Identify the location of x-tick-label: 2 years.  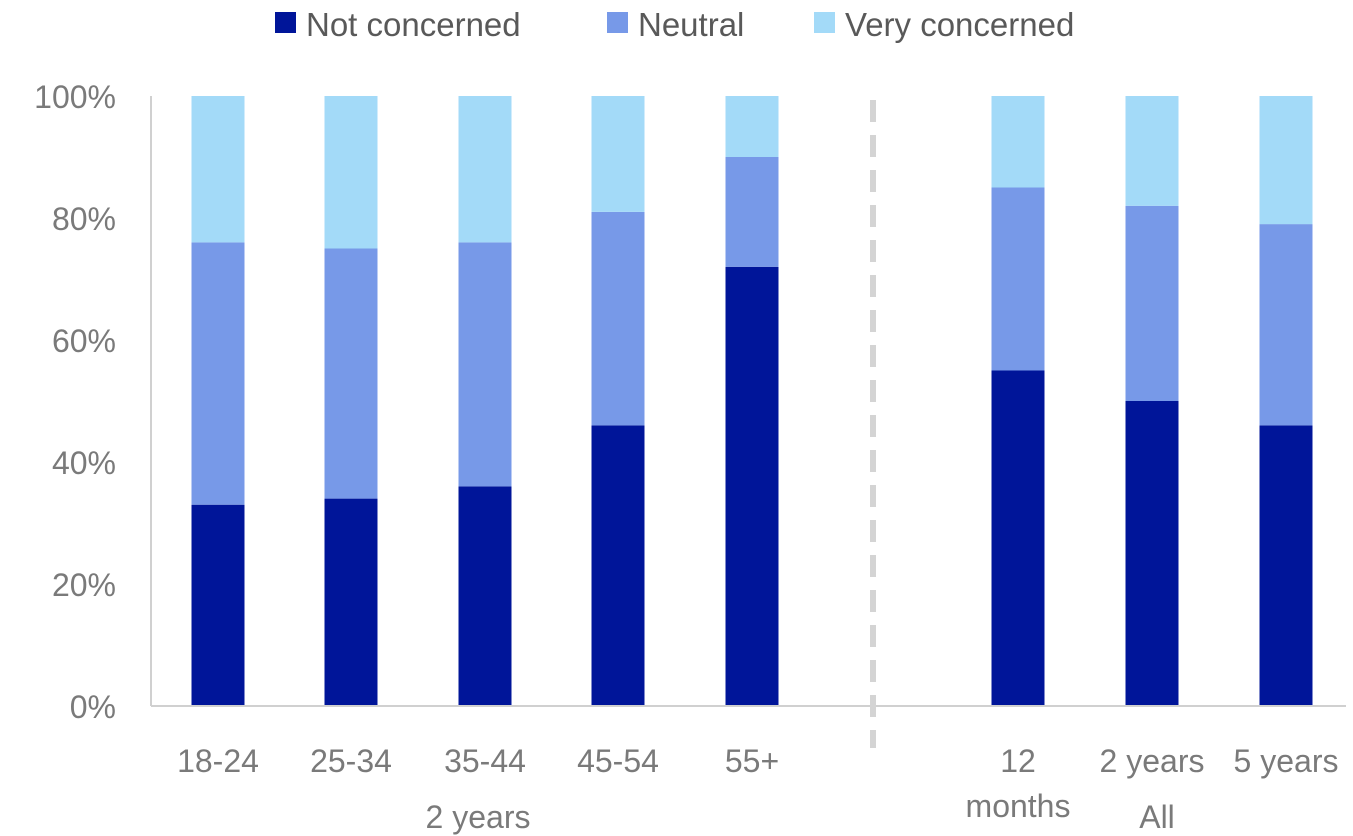
(1152, 761).